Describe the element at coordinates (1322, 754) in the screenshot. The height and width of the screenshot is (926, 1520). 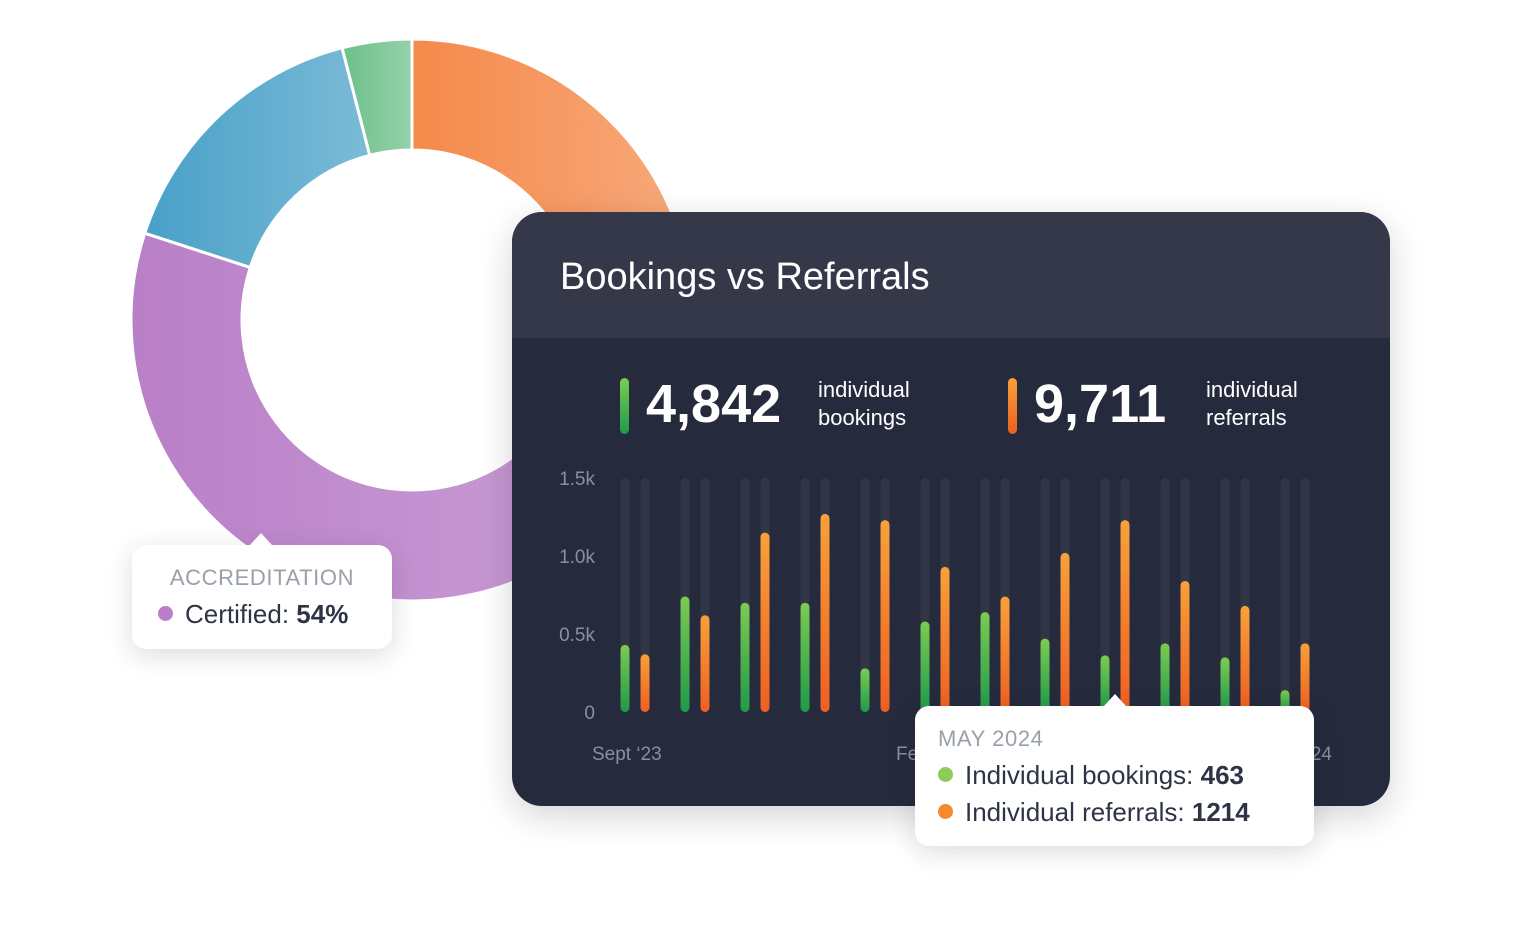
I see `x-tick-label: 24` at that location.